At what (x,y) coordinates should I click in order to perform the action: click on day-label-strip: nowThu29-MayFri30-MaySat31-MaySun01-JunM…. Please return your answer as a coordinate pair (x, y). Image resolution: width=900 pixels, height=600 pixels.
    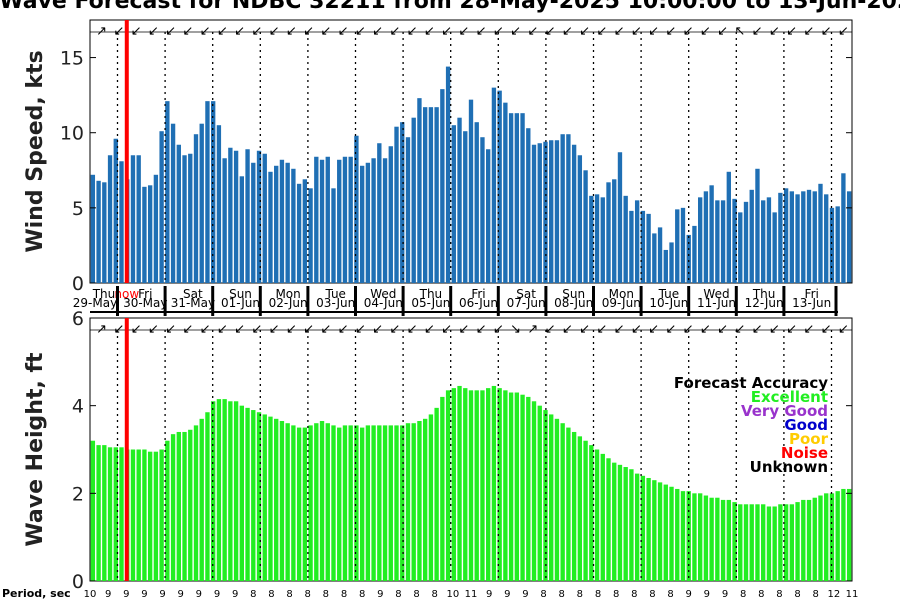
    Looking at the image, I should click on (455, 301).